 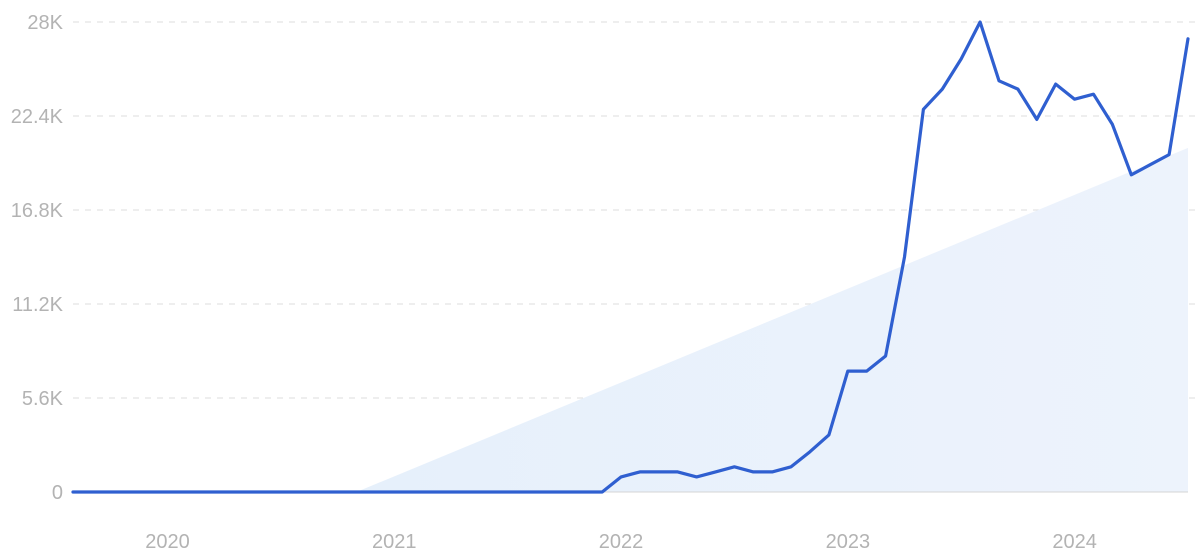 What do you see at coordinates (43, 399) in the screenshot?
I see `y-tick-label: 5.6K` at bounding box center [43, 399].